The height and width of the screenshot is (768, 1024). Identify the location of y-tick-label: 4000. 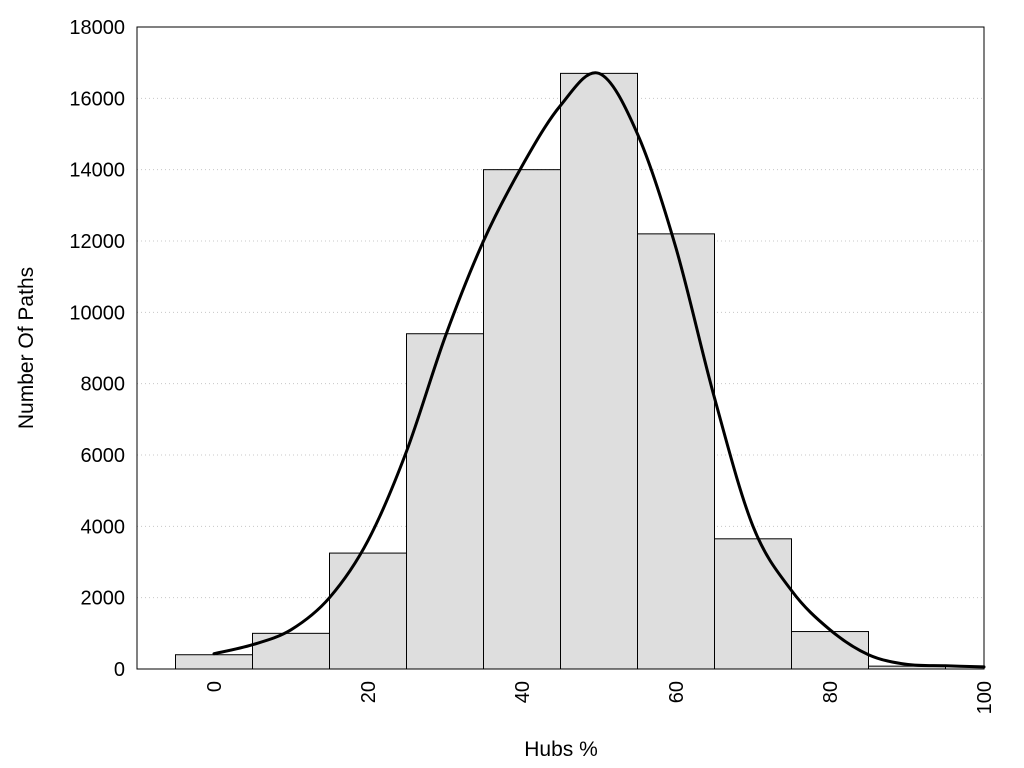
(103, 527).